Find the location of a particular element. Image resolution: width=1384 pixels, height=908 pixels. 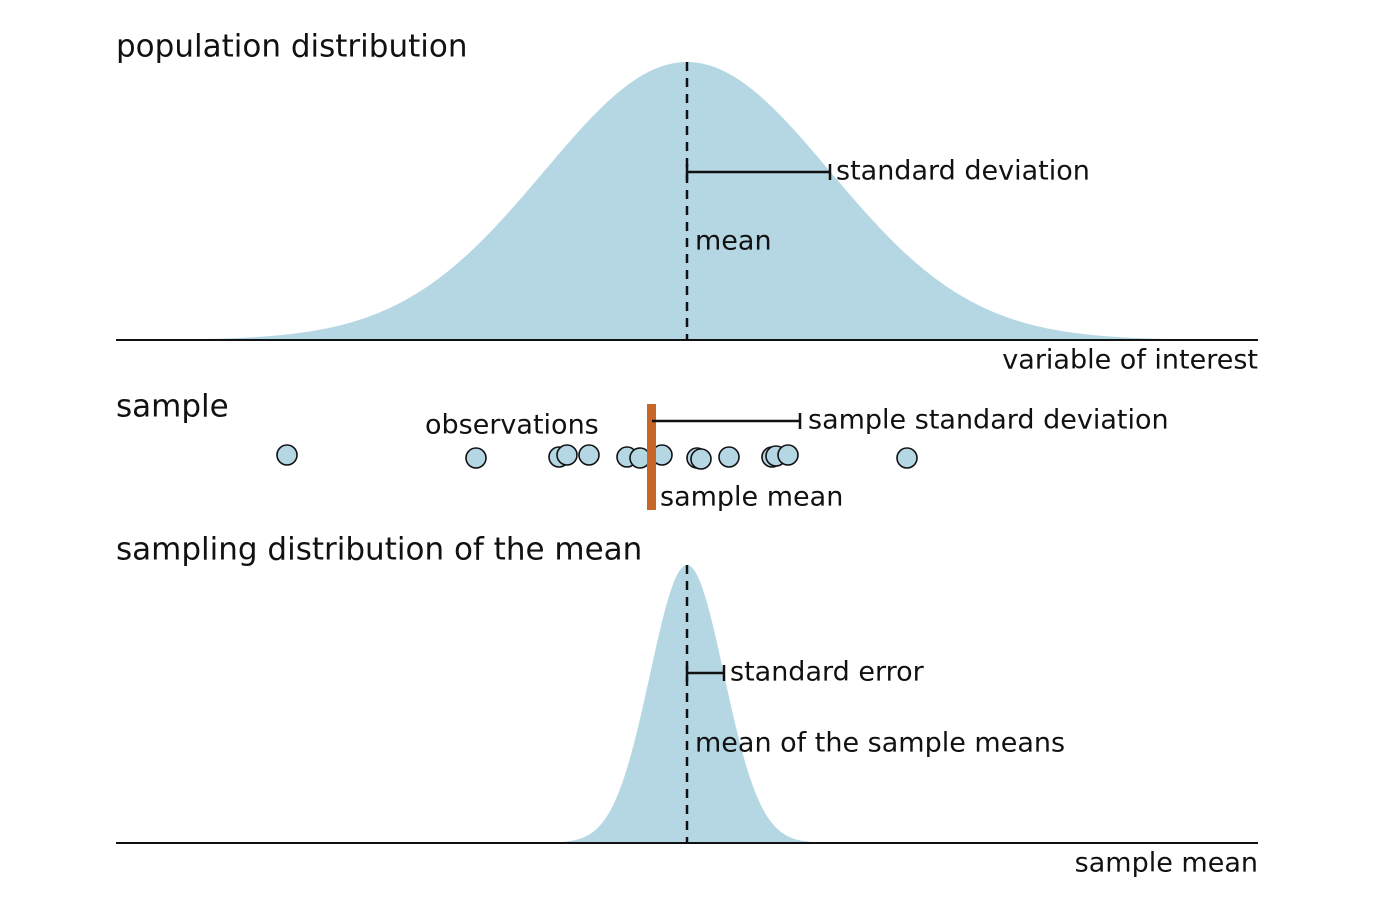

sampling-axis-label: sample mean is located at coordinates (1166, 863).